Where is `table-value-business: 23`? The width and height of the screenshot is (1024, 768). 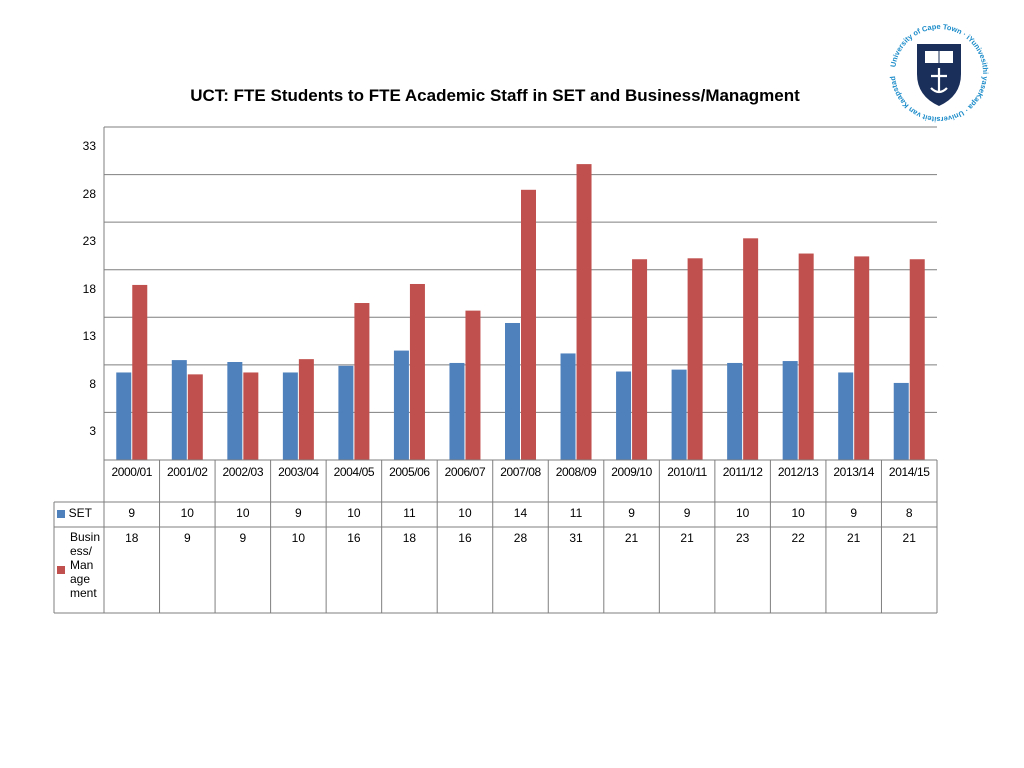
table-value-business: 23 is located at coordinates (742, 538).